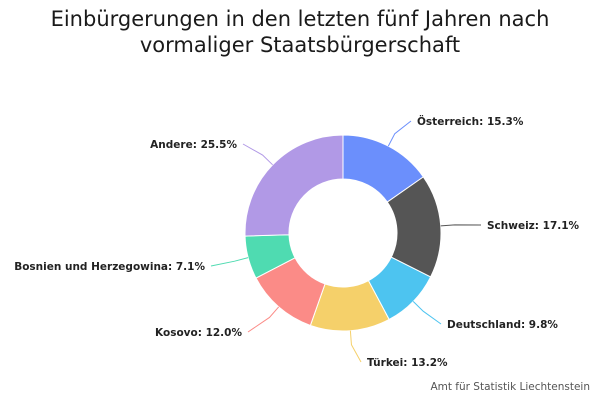 Image resolution: width=600 pixels, height=400 pixels. I want to click on label-bosnien-und-herzegowina: Bosnien und Herzegowina: 7.1%, so click(109, 267).